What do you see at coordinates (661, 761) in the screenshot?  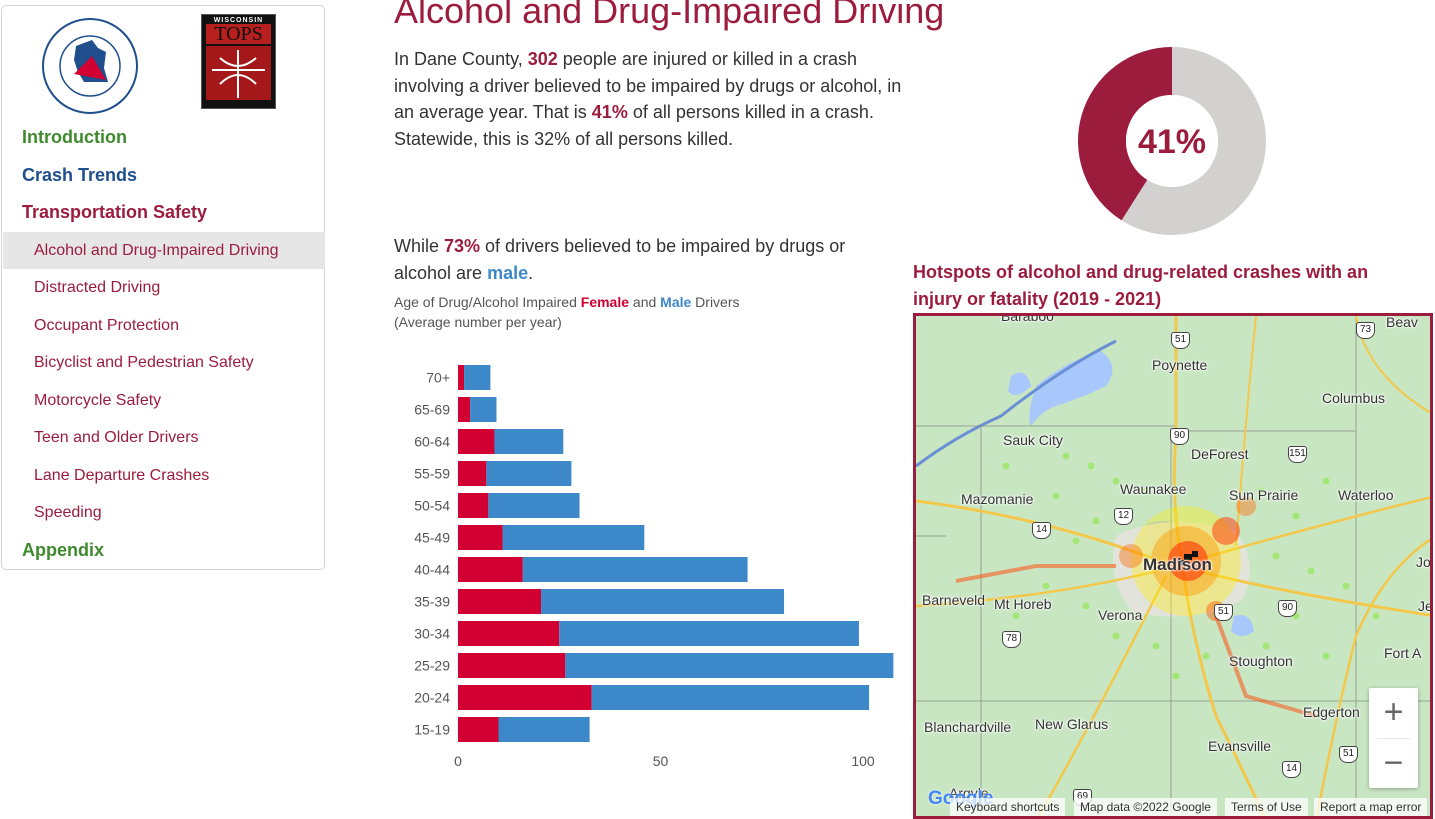 I see `x-tick-label: 50` at bounding box center [661, 761].